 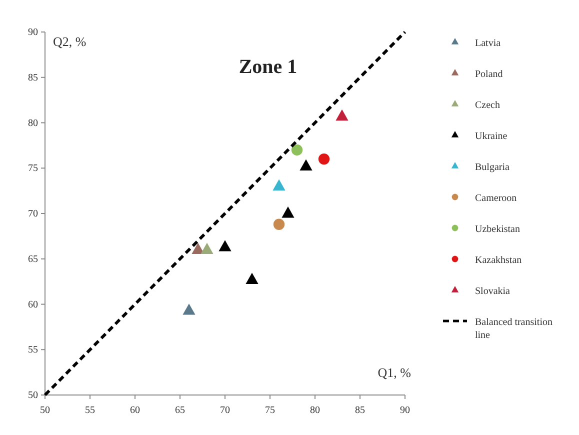 What do you see at coordinates (33, 123) in the screenshot?
I see `y-tick-label: 80` at bounding box center [33, 123].